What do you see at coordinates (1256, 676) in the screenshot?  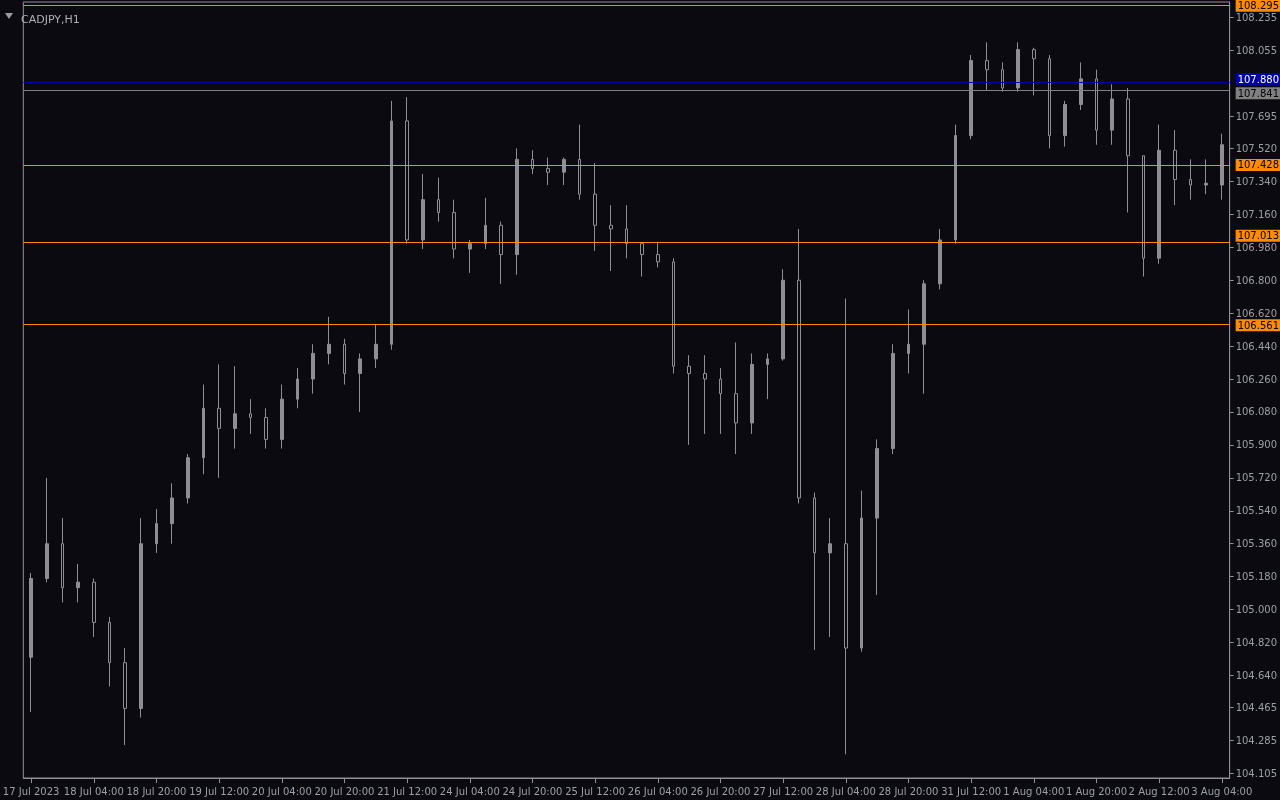 I see `y-tick-label: 104.640` at bounding box center [1256, 676].